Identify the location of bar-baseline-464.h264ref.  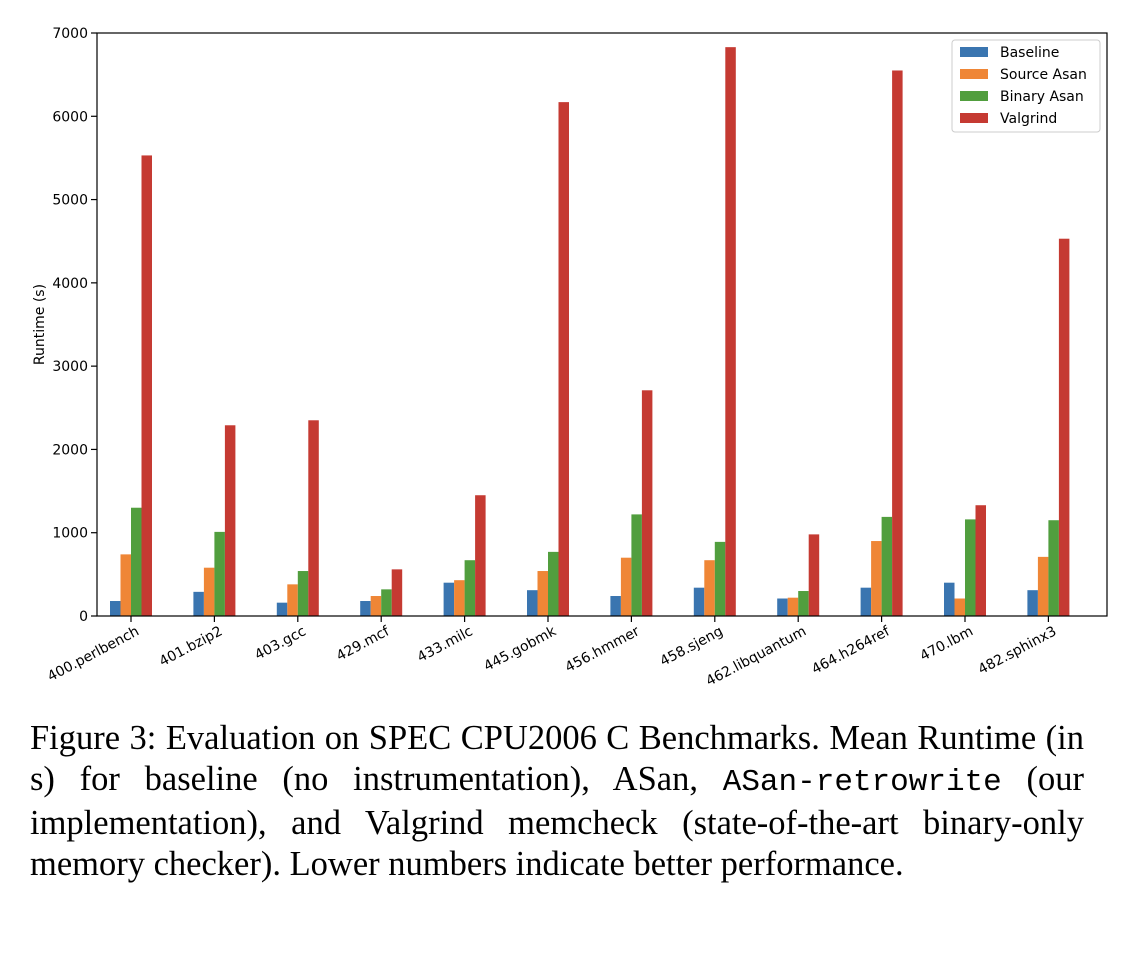
(866, 601).